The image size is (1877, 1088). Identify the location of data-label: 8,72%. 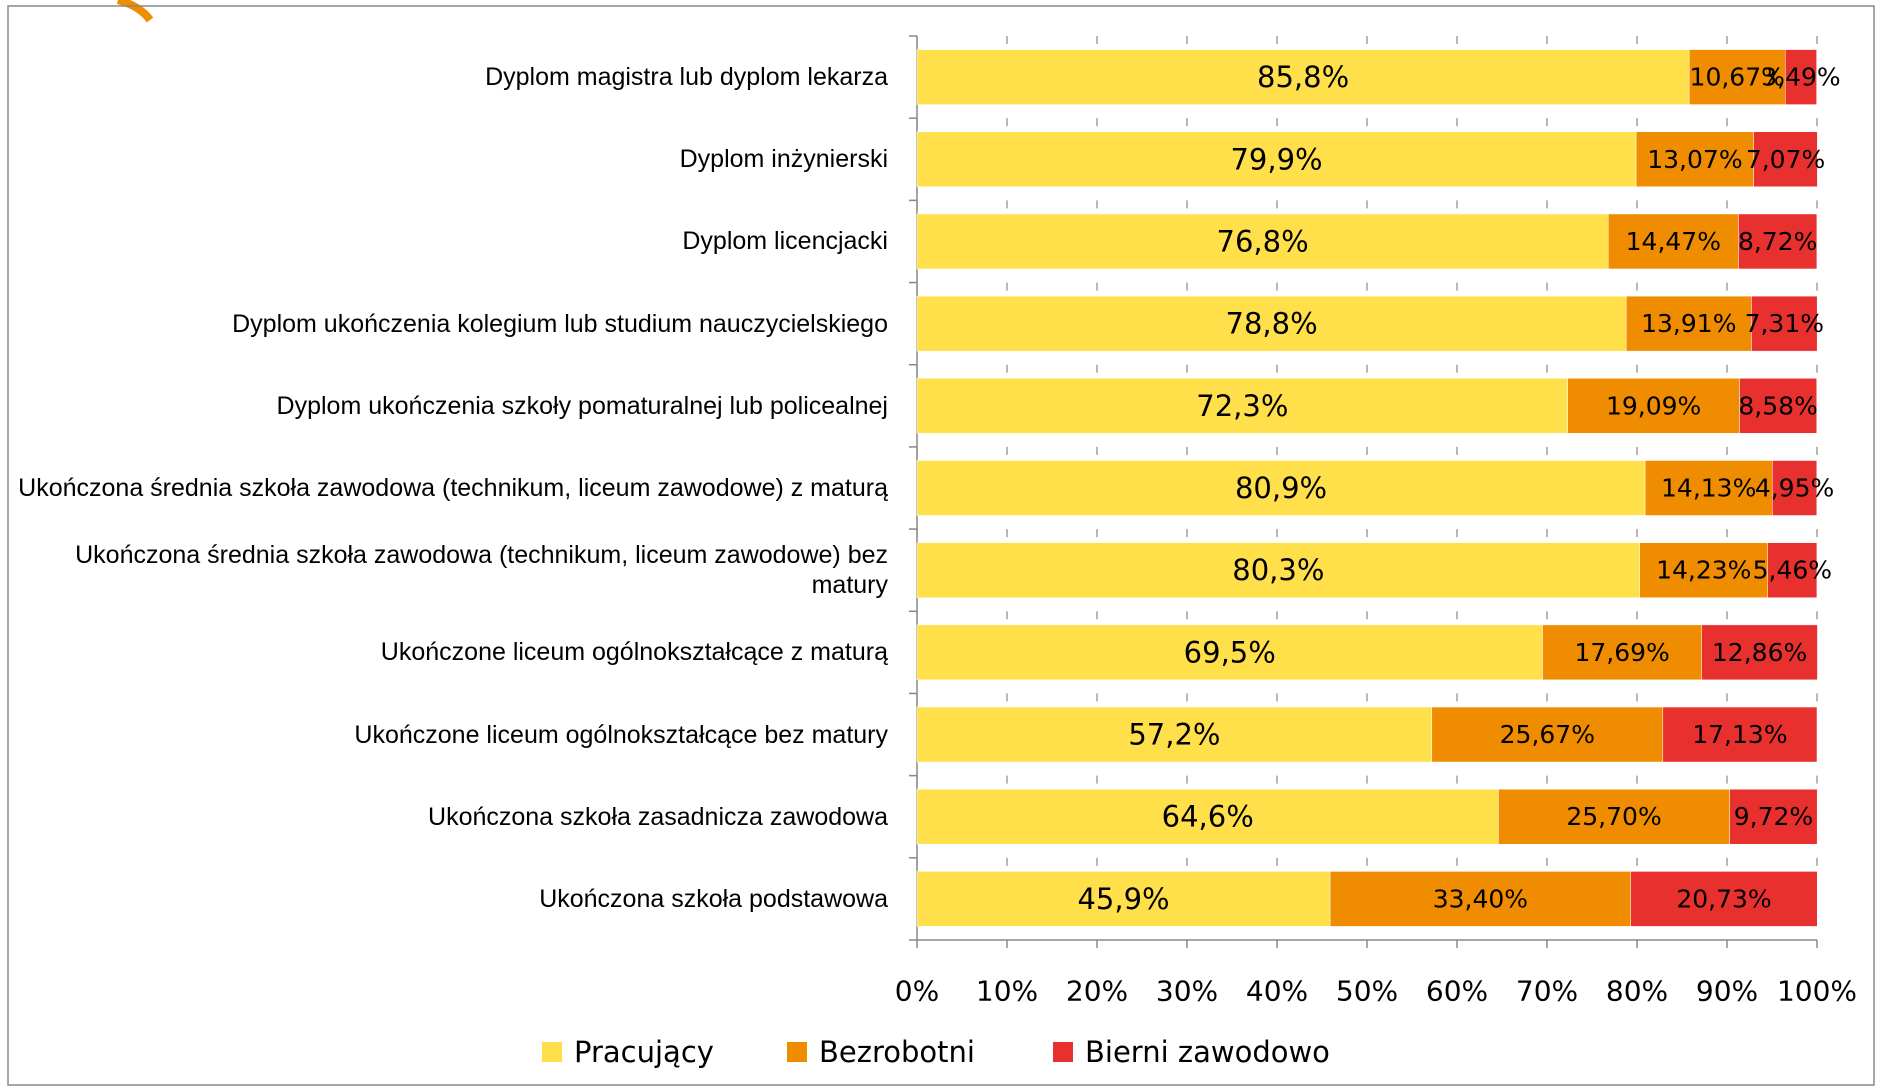
(1777, 241).